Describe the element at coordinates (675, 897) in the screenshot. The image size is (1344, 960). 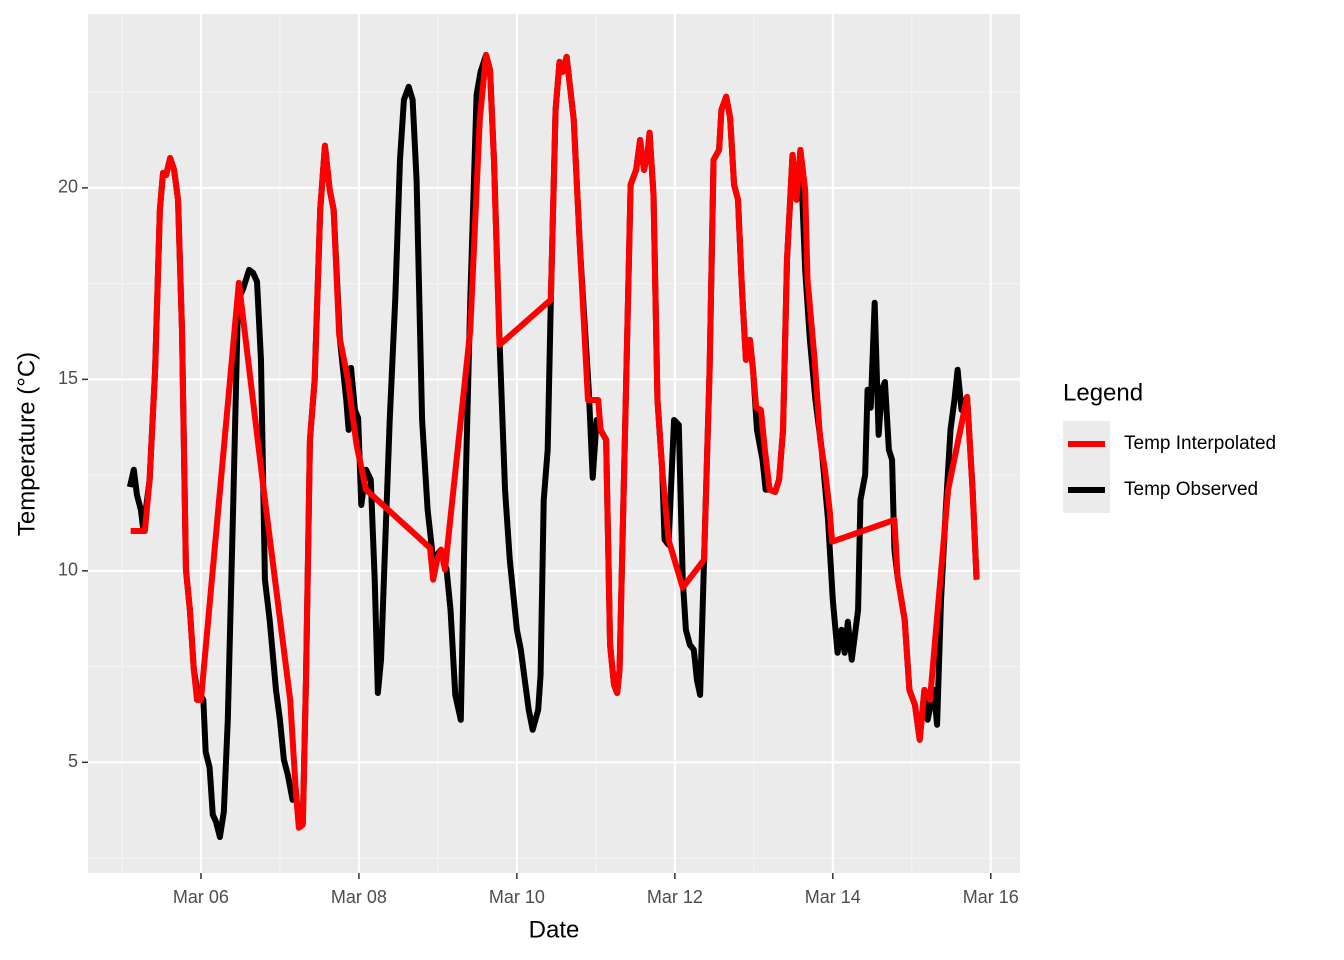
I see `x-tick-label: Mar 12` at that location.